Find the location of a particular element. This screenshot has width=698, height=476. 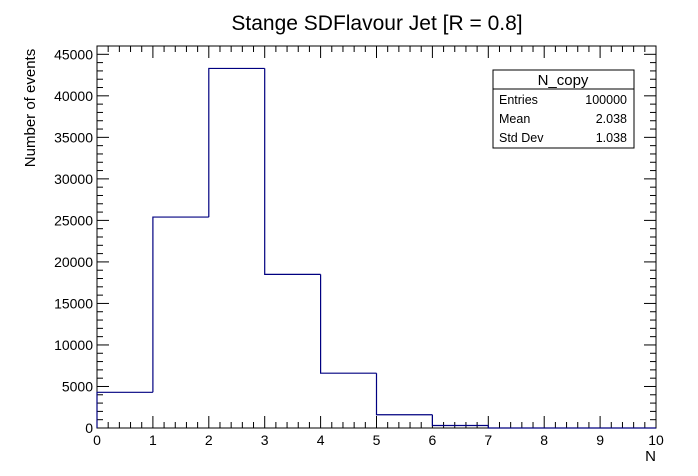

x-tick-label: 8 is located at coordinates (544, 440).